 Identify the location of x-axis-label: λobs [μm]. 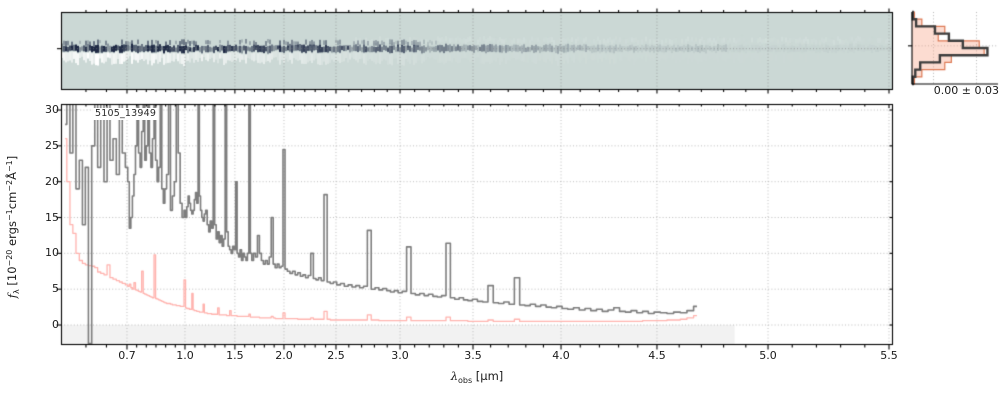
(477, 377).